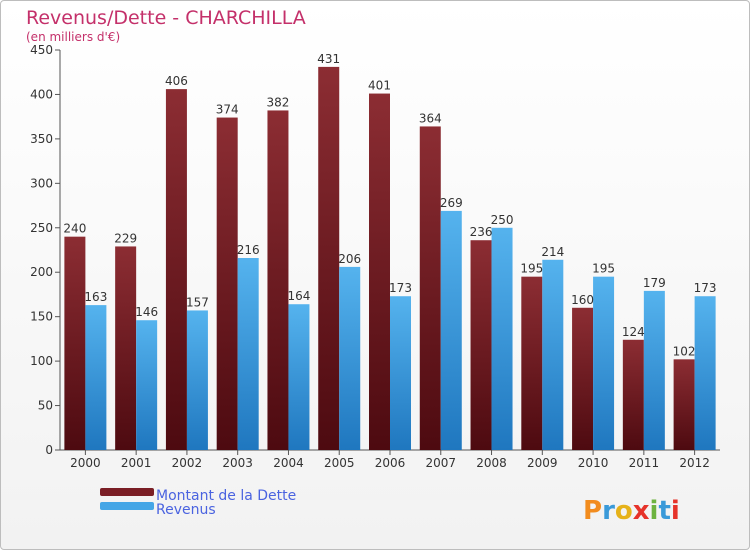 The image size is (750, 550). Describe the element at coordinates (41, 250) in the screenshot. I see `y-tick-labels: 0 50 100 150 200 250 300 350 400 450` at that location.